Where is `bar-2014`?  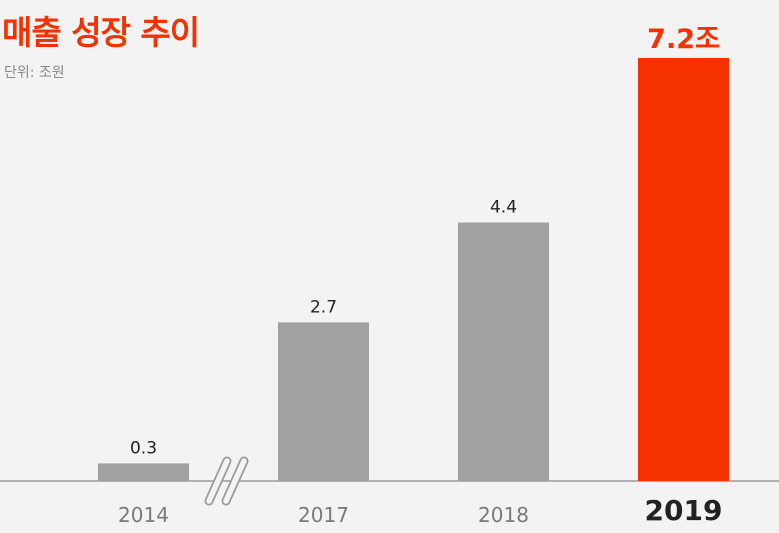
bar-2014 is located at coordinates (143, 472).